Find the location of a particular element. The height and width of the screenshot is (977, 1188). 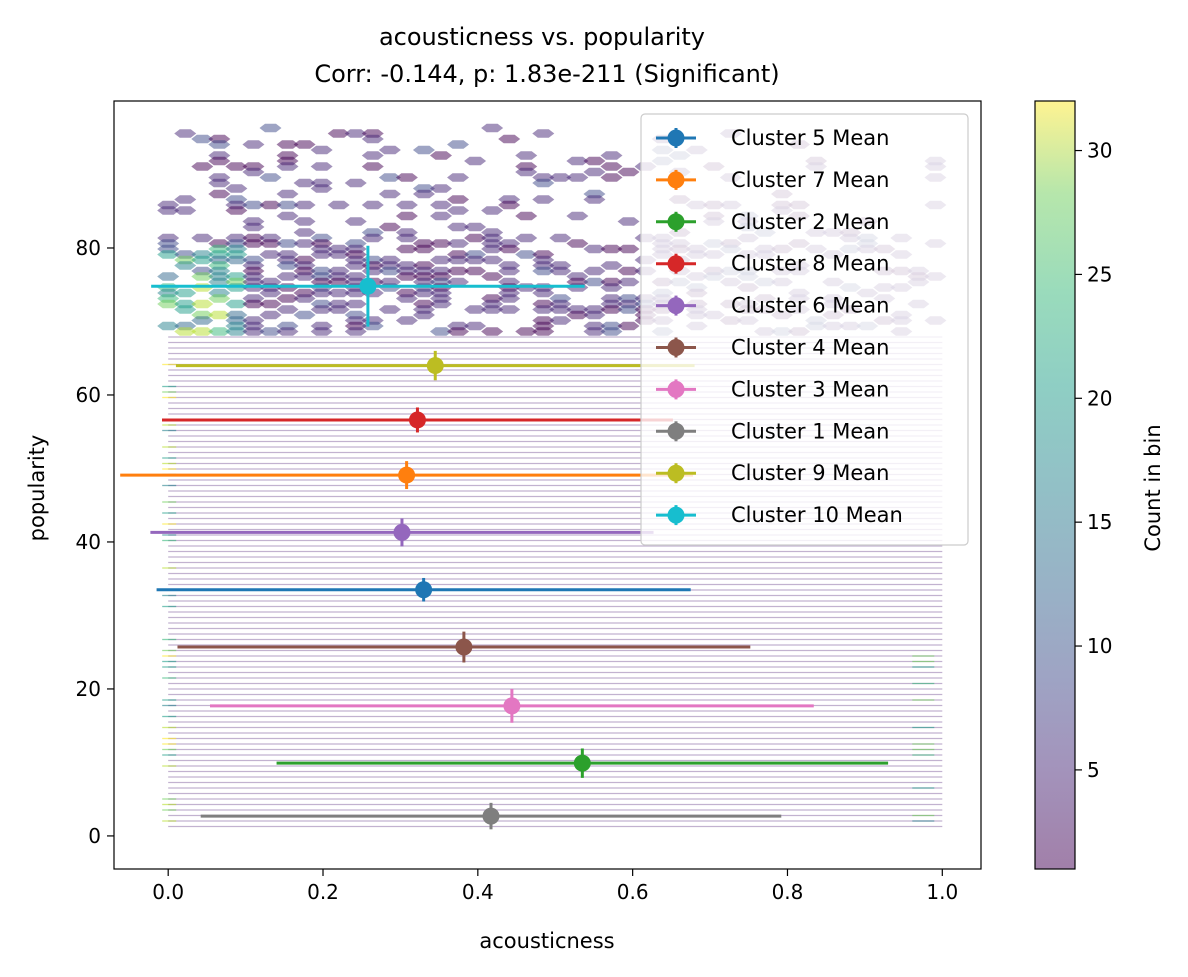

x-tick-label: 0.2 is located at coordinates (323, 892).